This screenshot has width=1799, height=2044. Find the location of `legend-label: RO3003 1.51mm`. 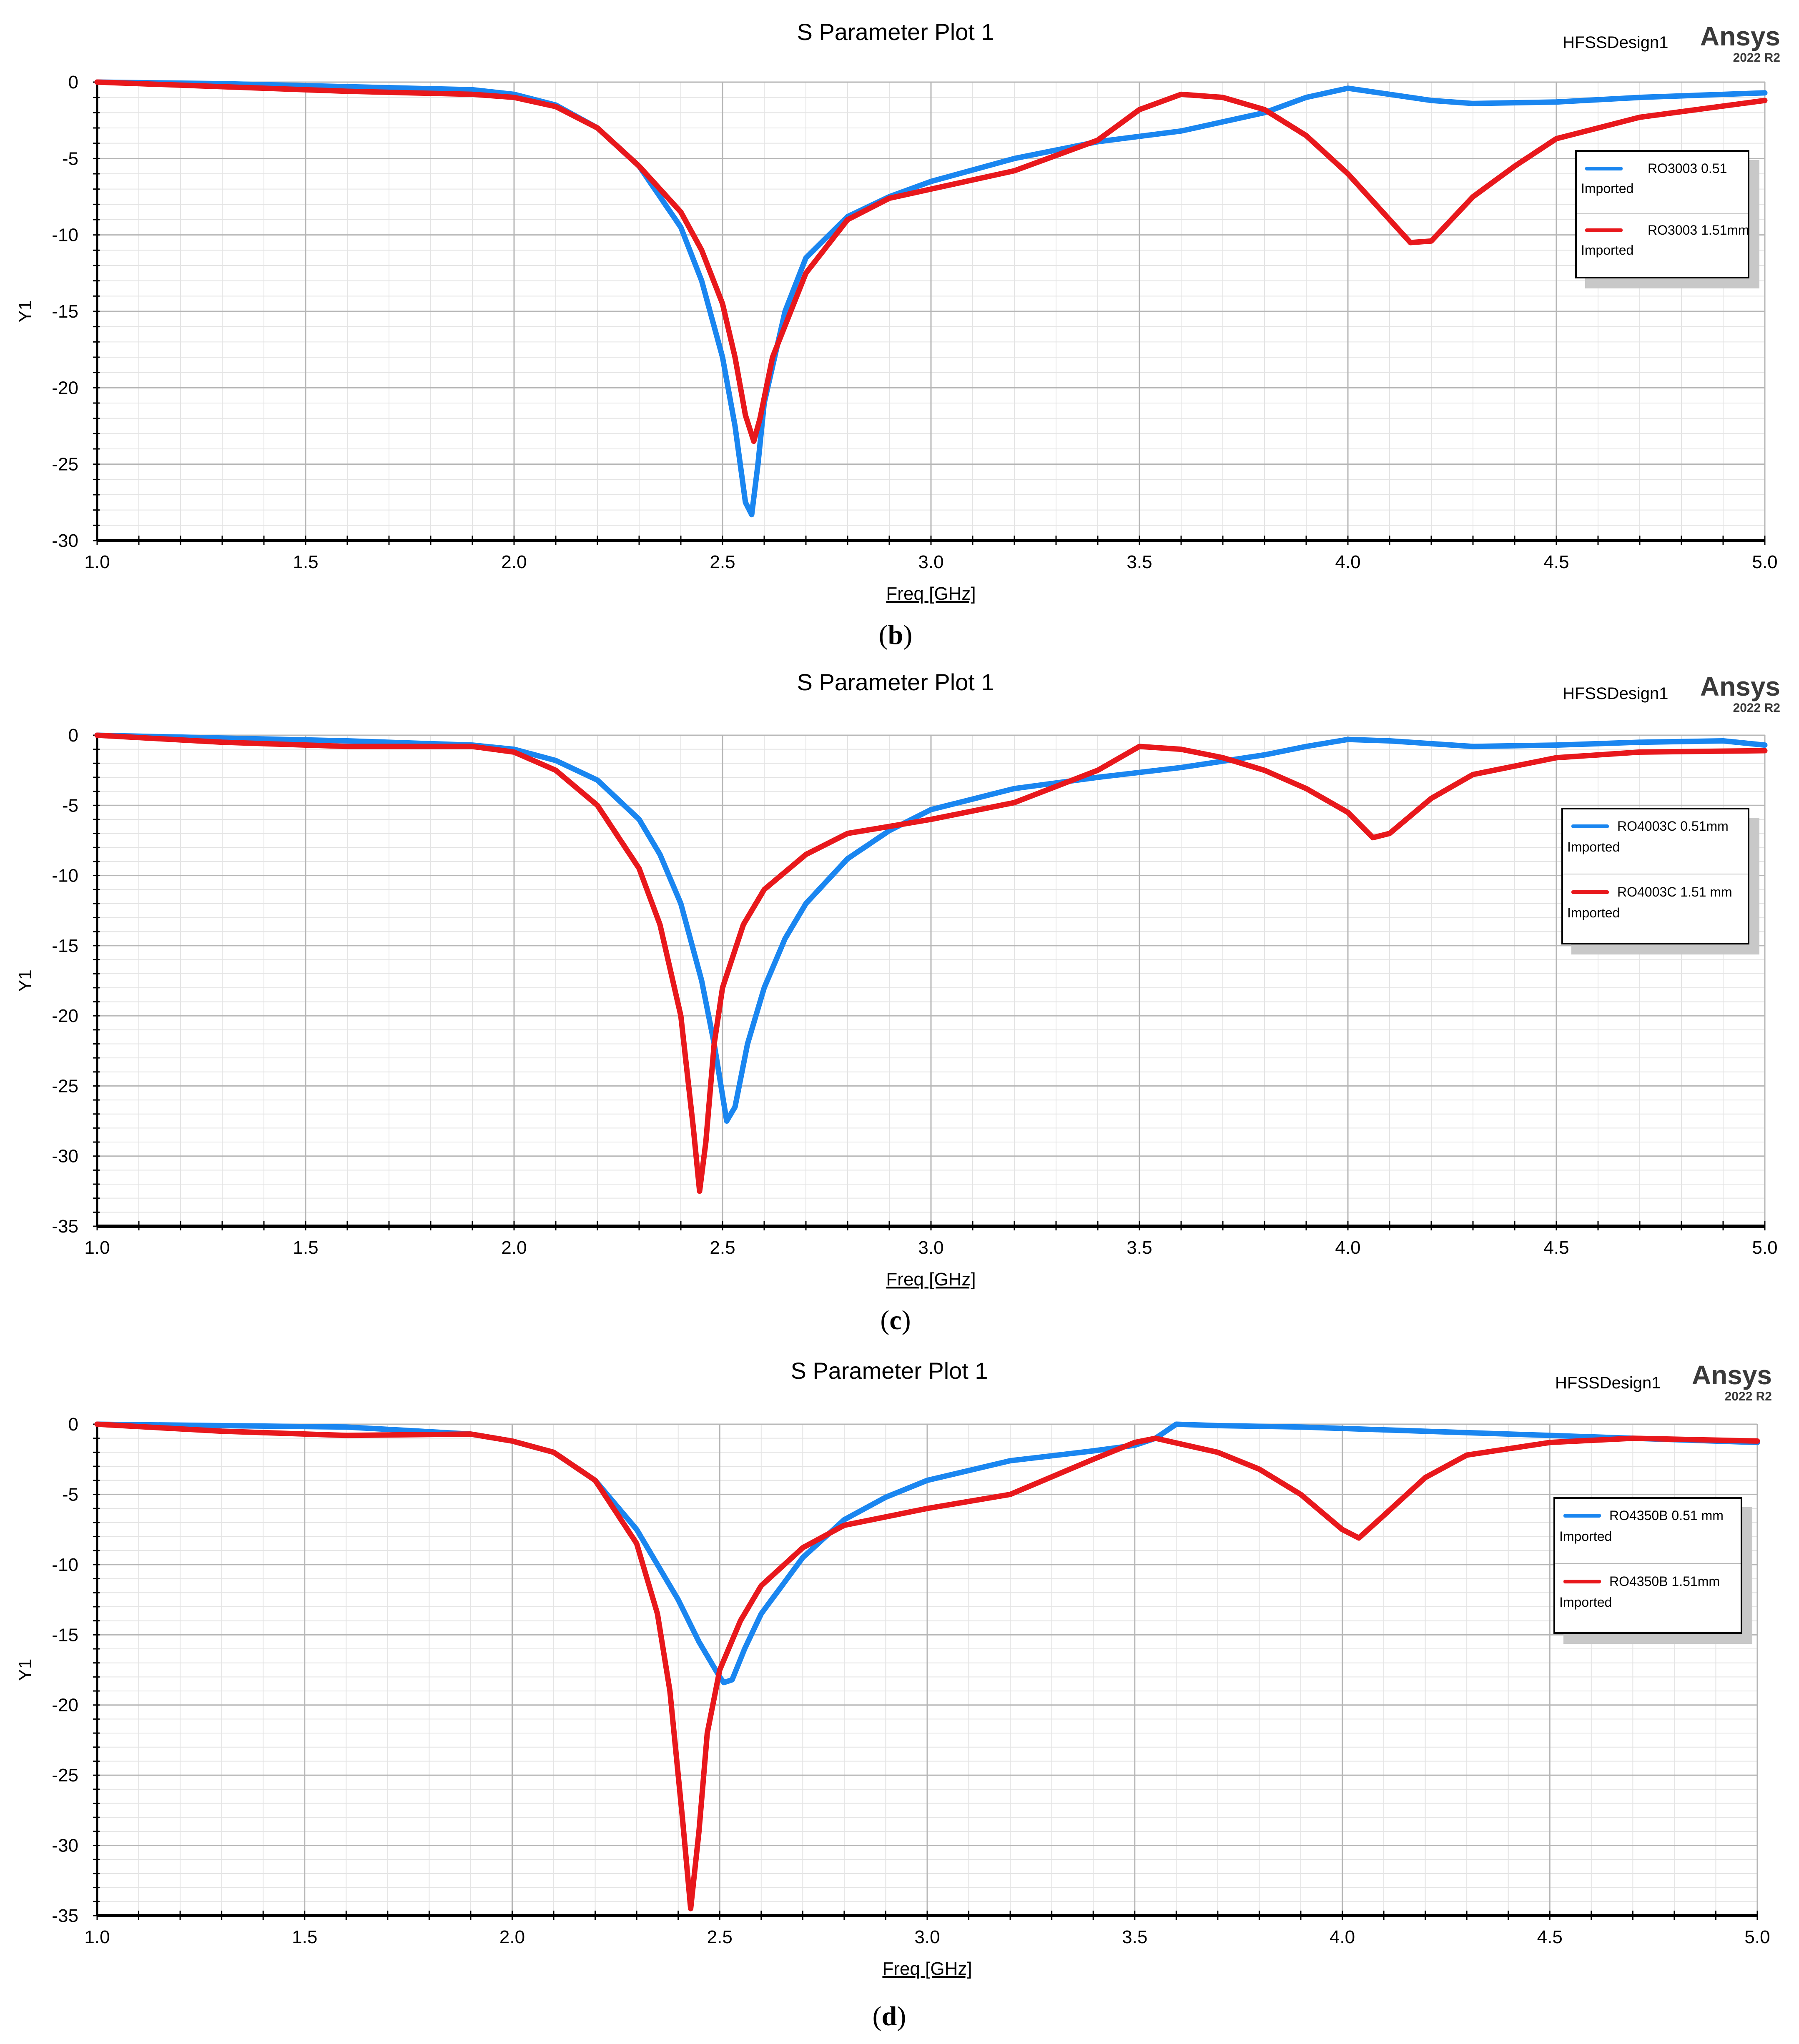

legend-label: RO3003 1.51mm is located at coordinates (1698, 231).